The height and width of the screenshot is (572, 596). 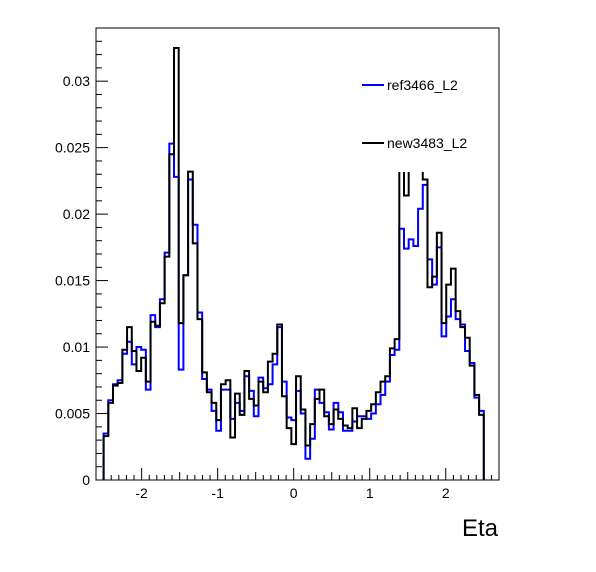 I want to click on legend-label-new3483: new3483_L2, so click(x=427, y=143).